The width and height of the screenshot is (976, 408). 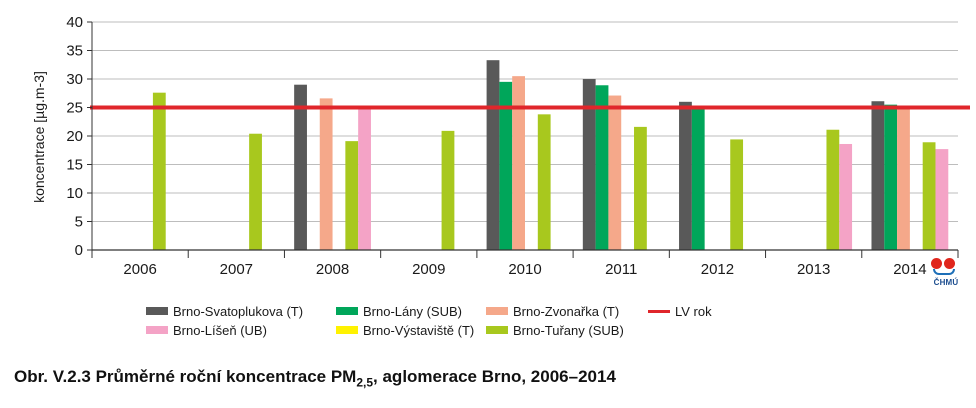 I want to click on bar-brno-tu-any-sub-2014, so click(x=929, y=196).